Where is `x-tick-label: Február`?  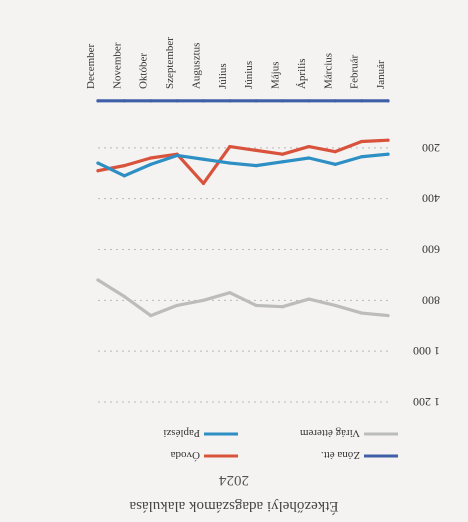
x-tick-label: Február is located at coordinates (355, 71).